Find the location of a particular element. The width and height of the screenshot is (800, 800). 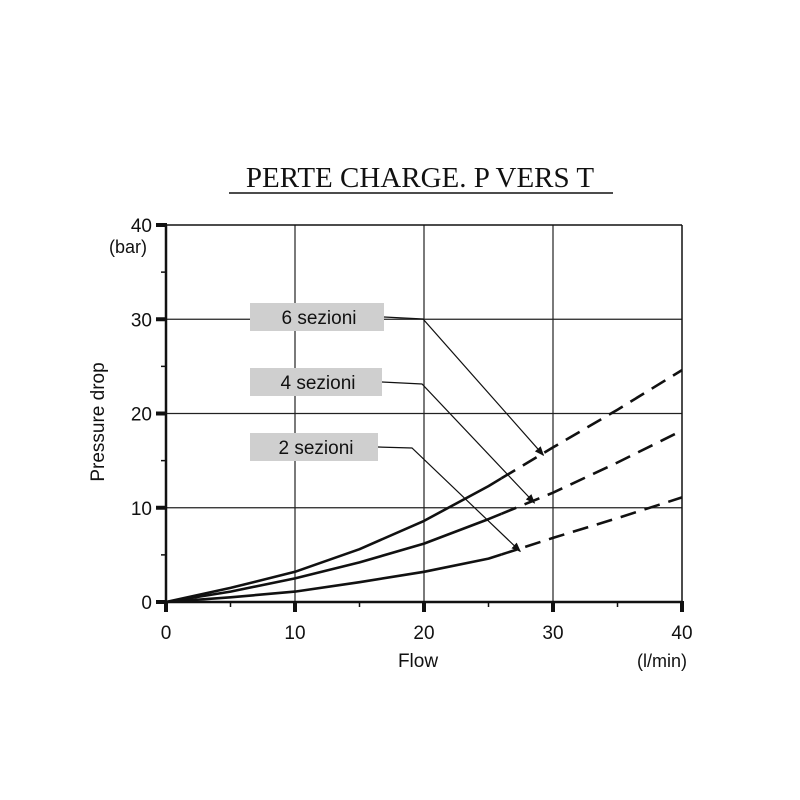

series-label-2: 2 sezioni is located at coordinates (316, 448).